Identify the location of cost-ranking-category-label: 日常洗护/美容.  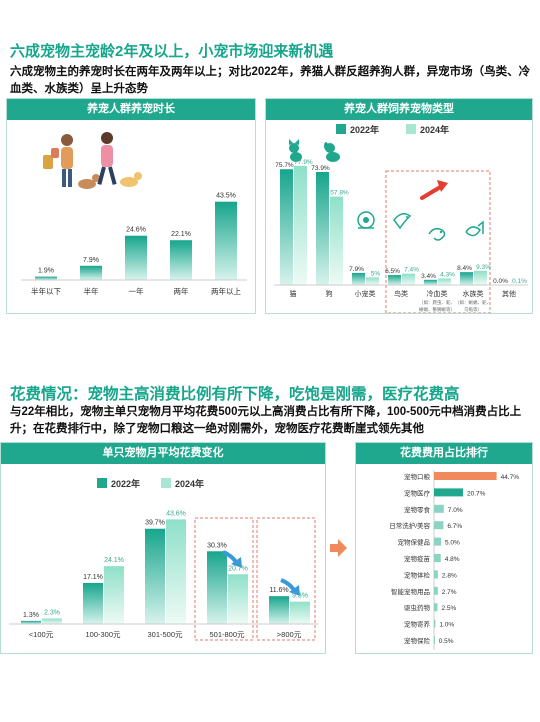
(409, 525).